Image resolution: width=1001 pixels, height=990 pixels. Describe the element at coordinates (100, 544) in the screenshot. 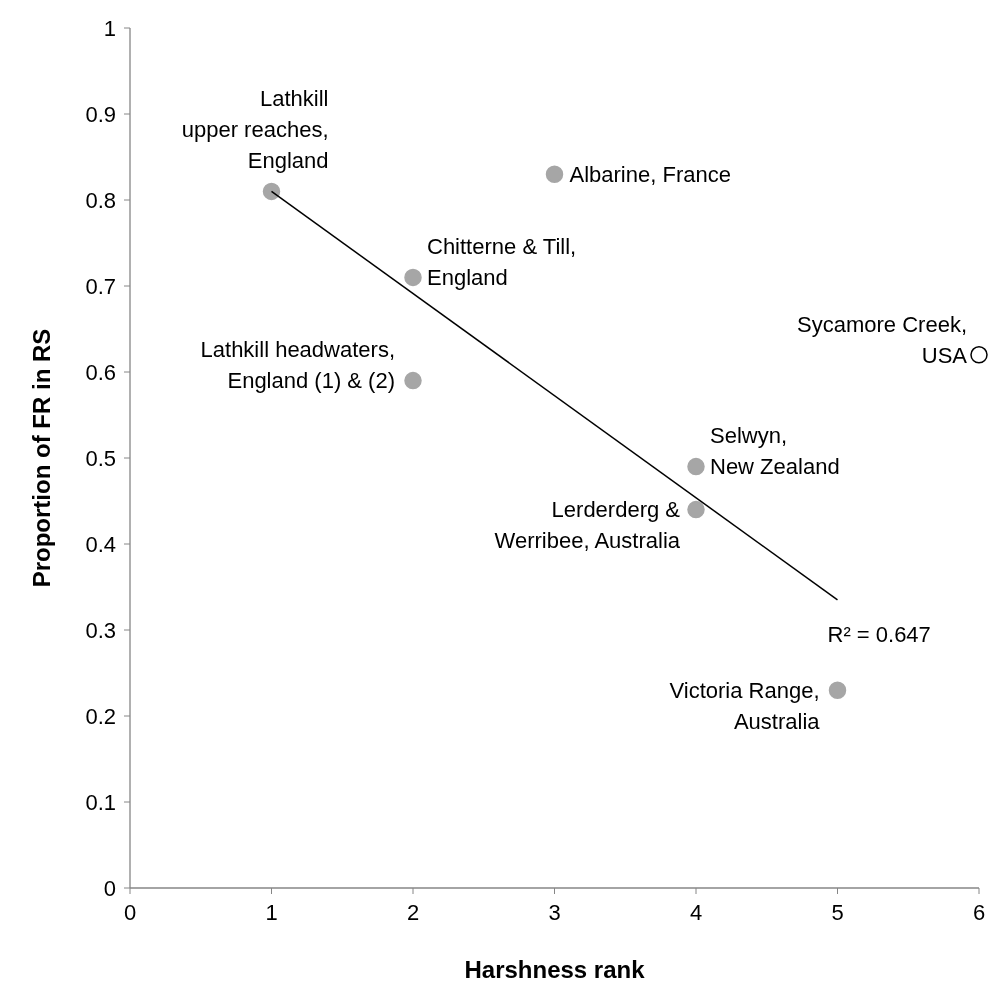

I see `y-tick-label: 0.4` at that location.